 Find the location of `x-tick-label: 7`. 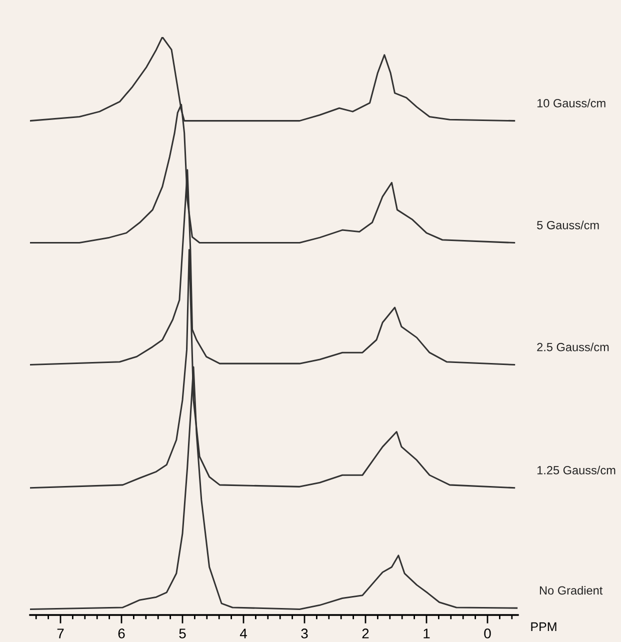

x-tick-label: 7 is located at coordinates (60, 633).